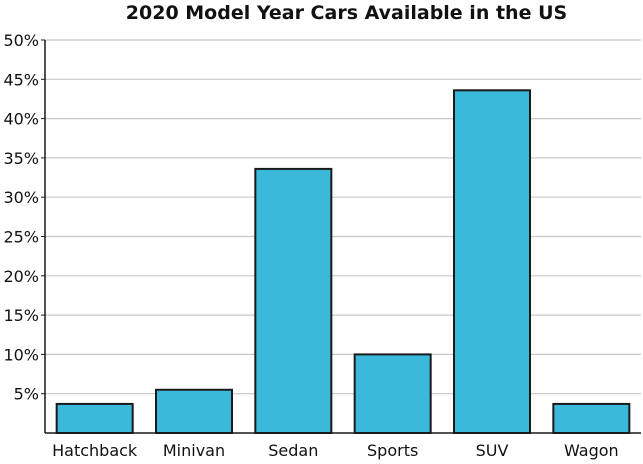  What do you see at coordinates (492, 450) in the screenshot?
I see `x-tick-label: SUV` at bounding box center [492, 450].